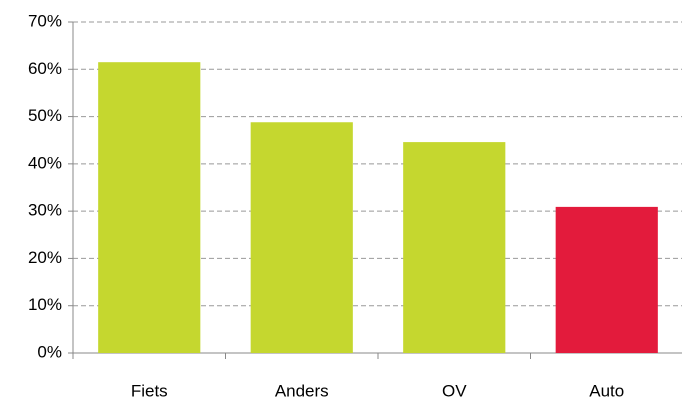  I want to click on y-tick-label: 70%, so click(45, 20).